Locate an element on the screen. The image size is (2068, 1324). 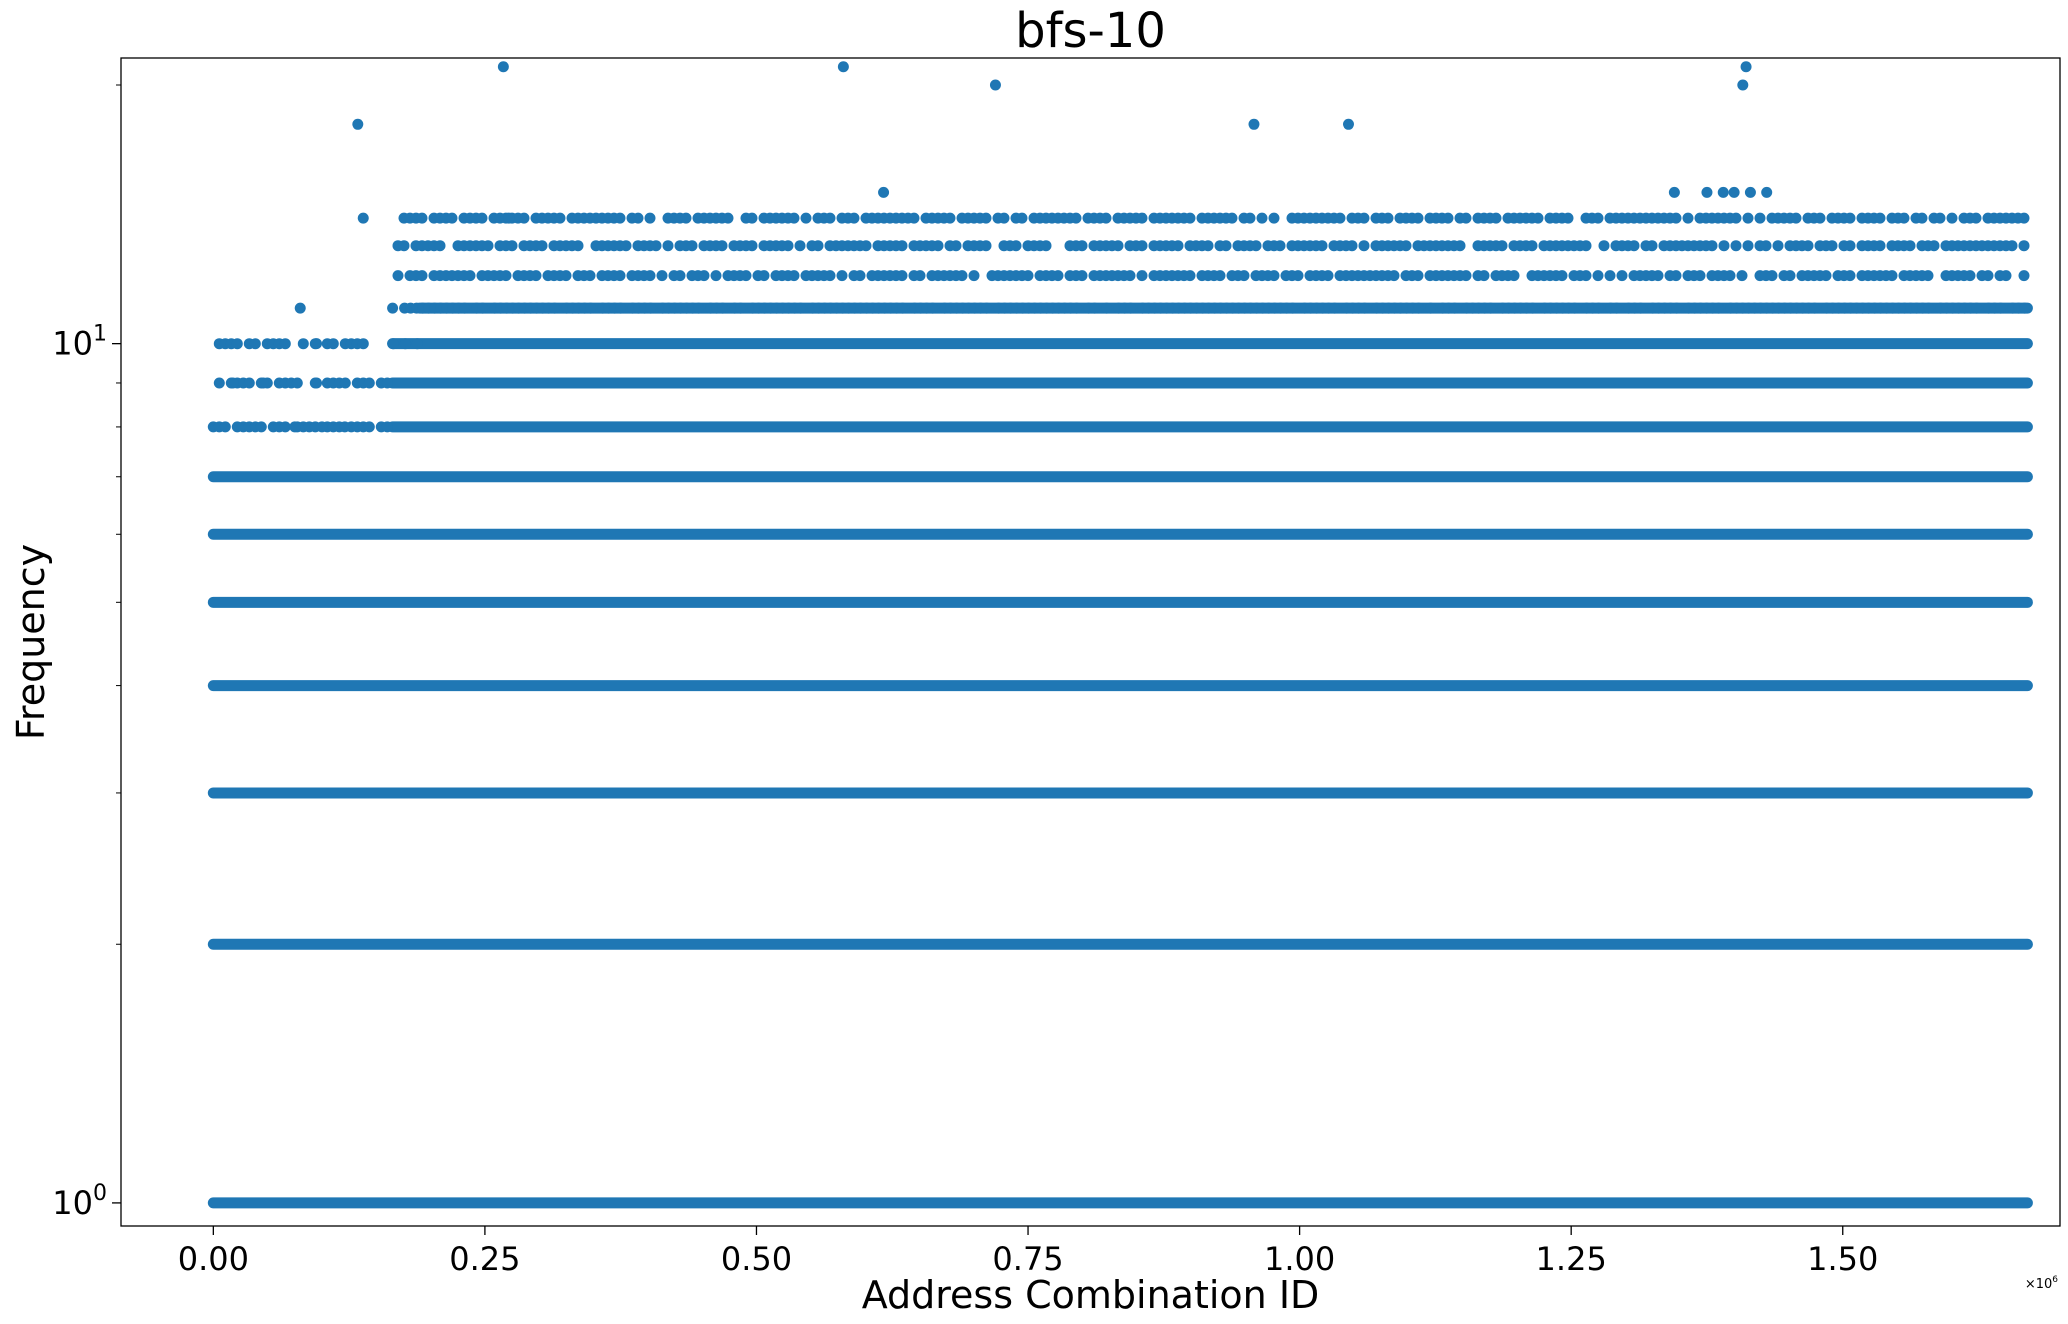
y-axis-minor-ticks is located at coordinates (118, 514).